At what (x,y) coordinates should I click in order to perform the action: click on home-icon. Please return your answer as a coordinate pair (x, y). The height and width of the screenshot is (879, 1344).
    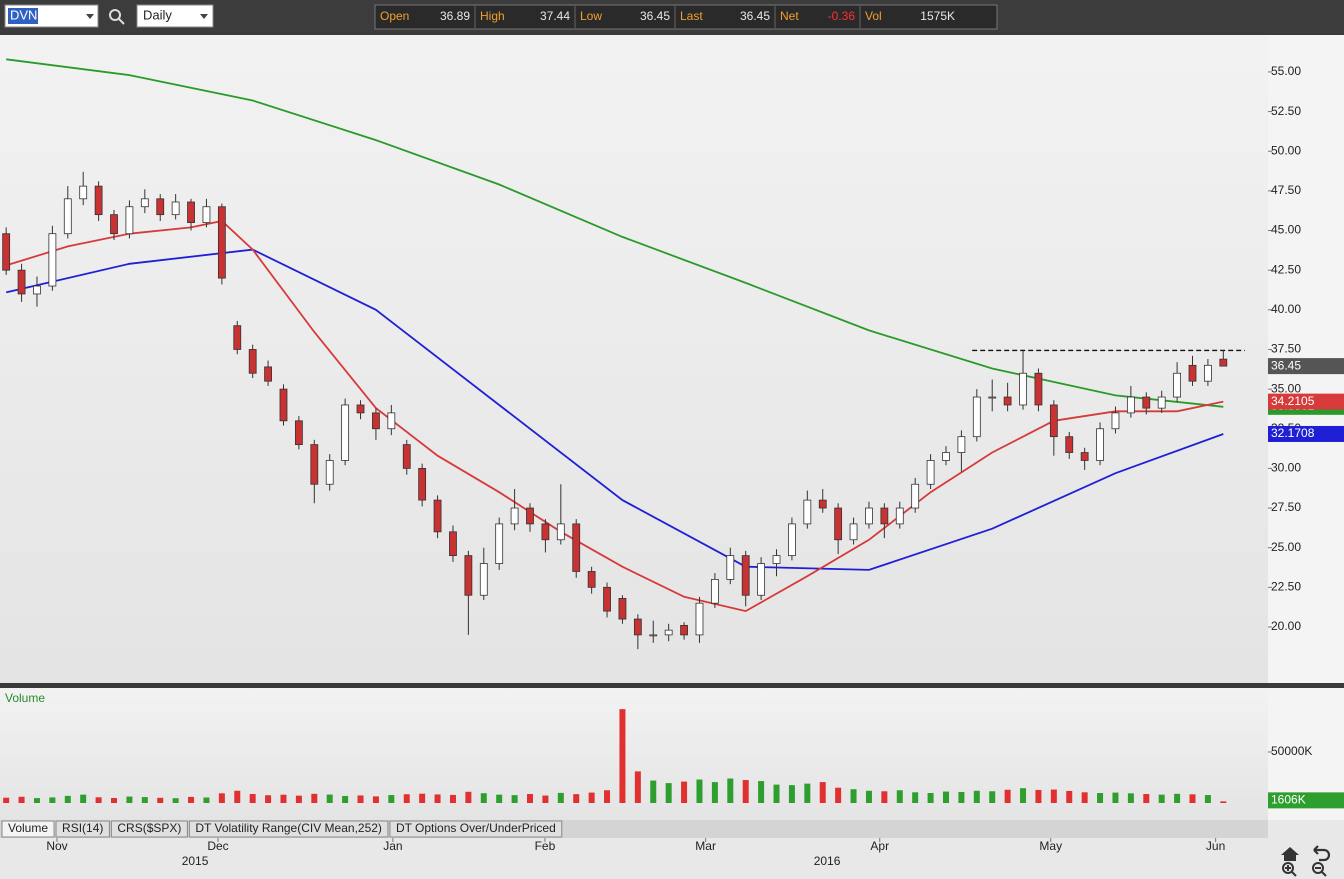
    Looking at the image, I should click on (1290, 854).